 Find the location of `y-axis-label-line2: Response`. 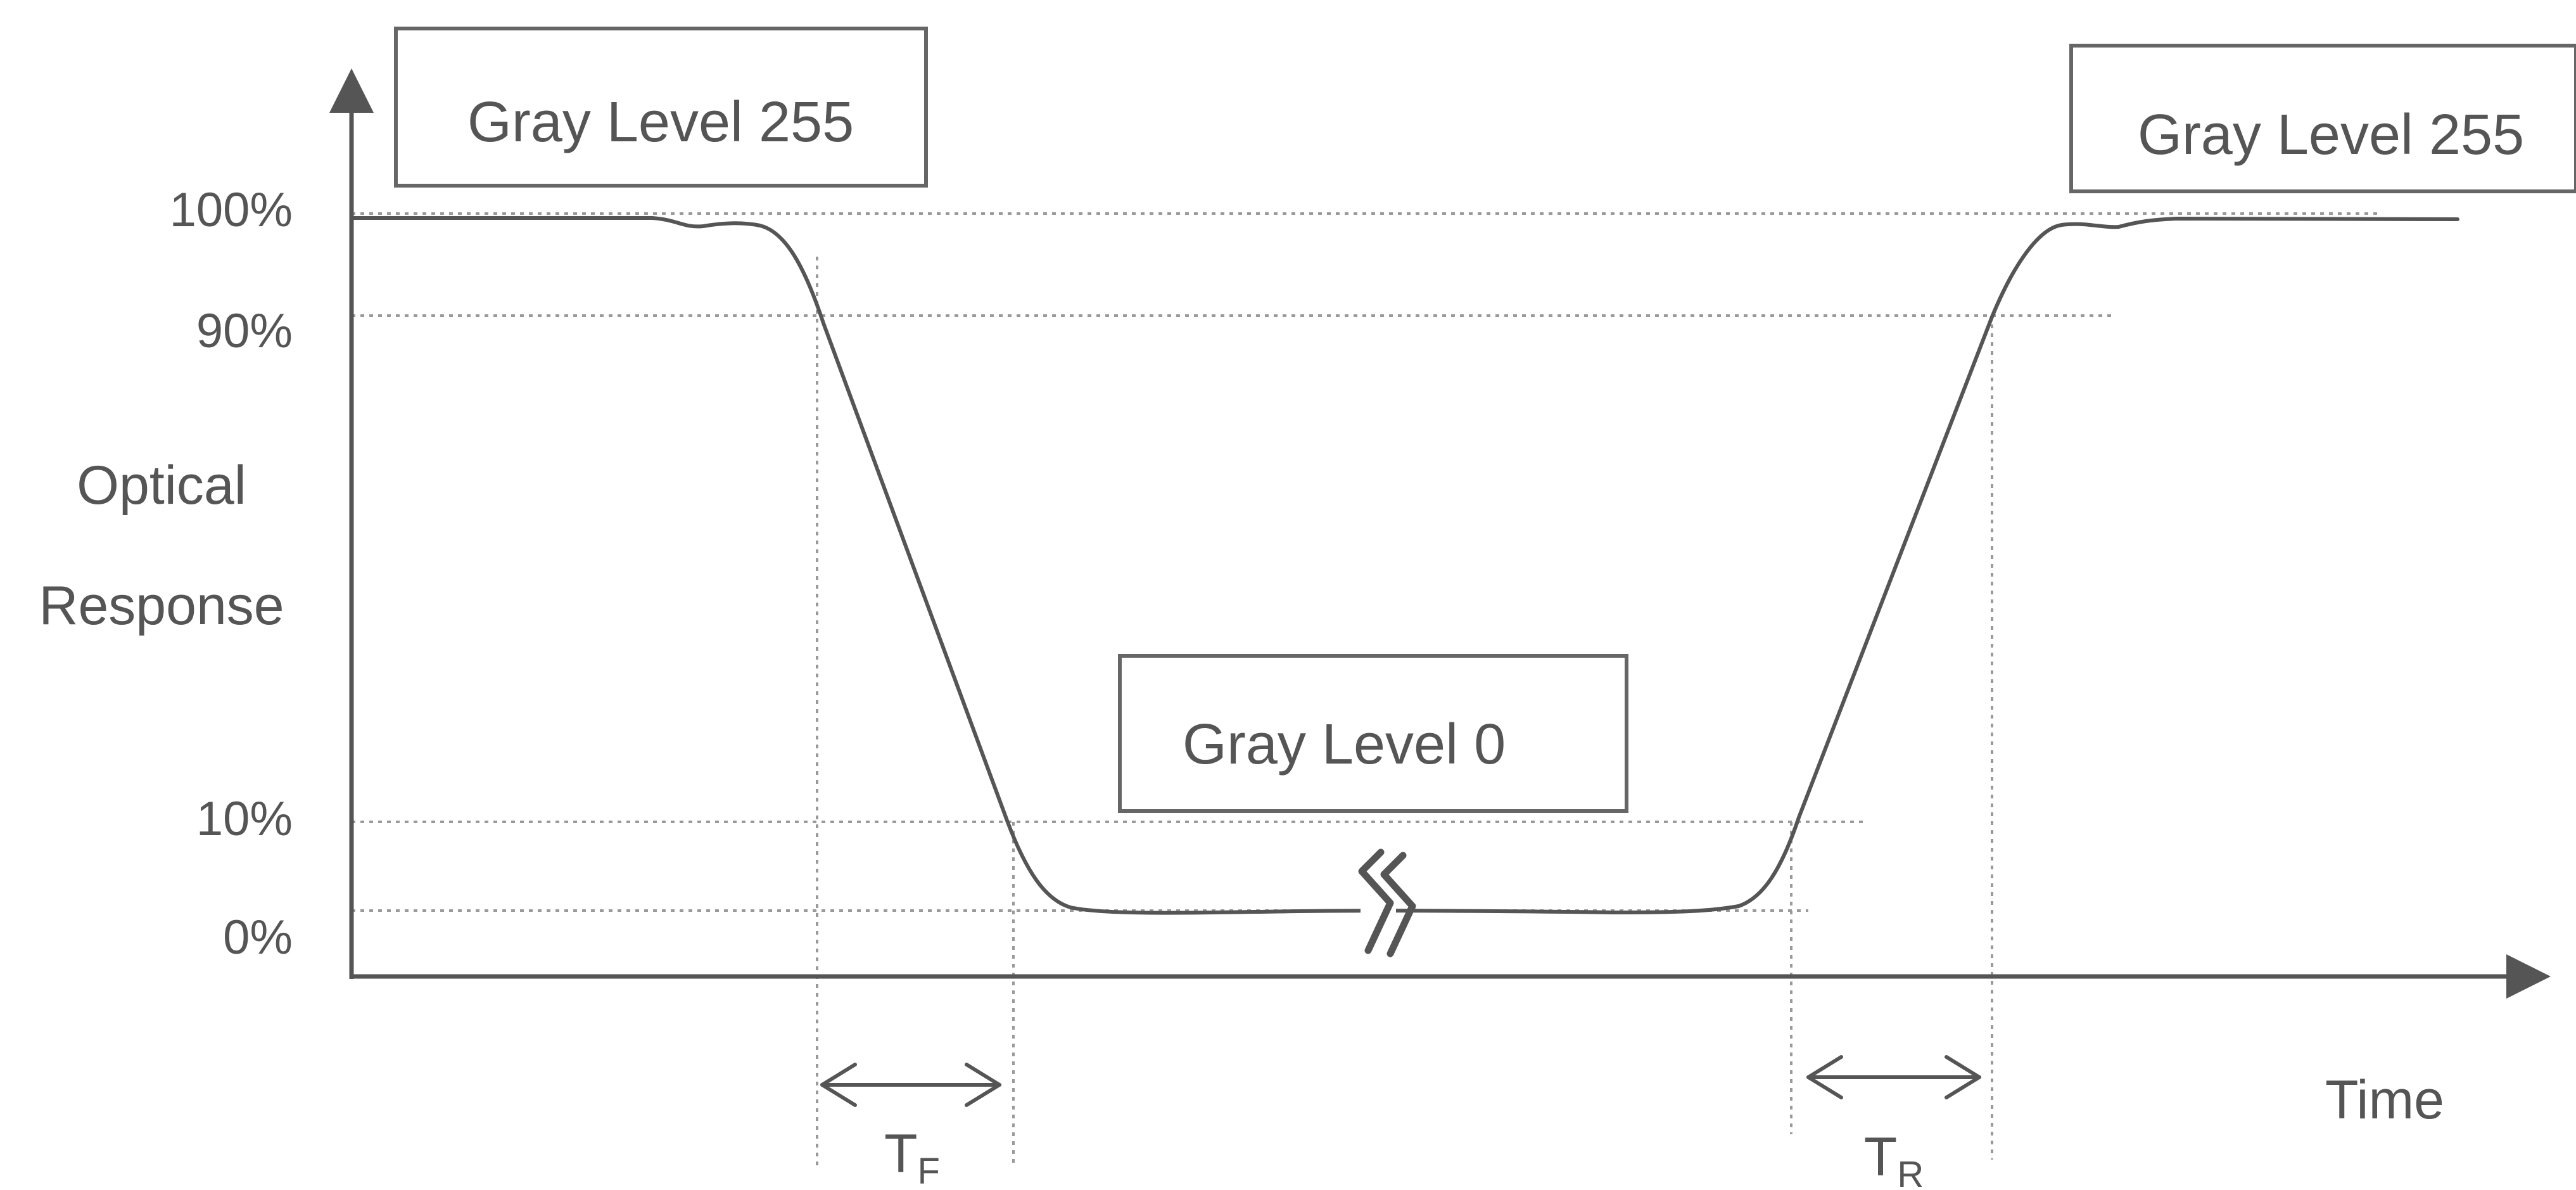

y-axis-label-line2: Response is located at coordinates (161, 605).